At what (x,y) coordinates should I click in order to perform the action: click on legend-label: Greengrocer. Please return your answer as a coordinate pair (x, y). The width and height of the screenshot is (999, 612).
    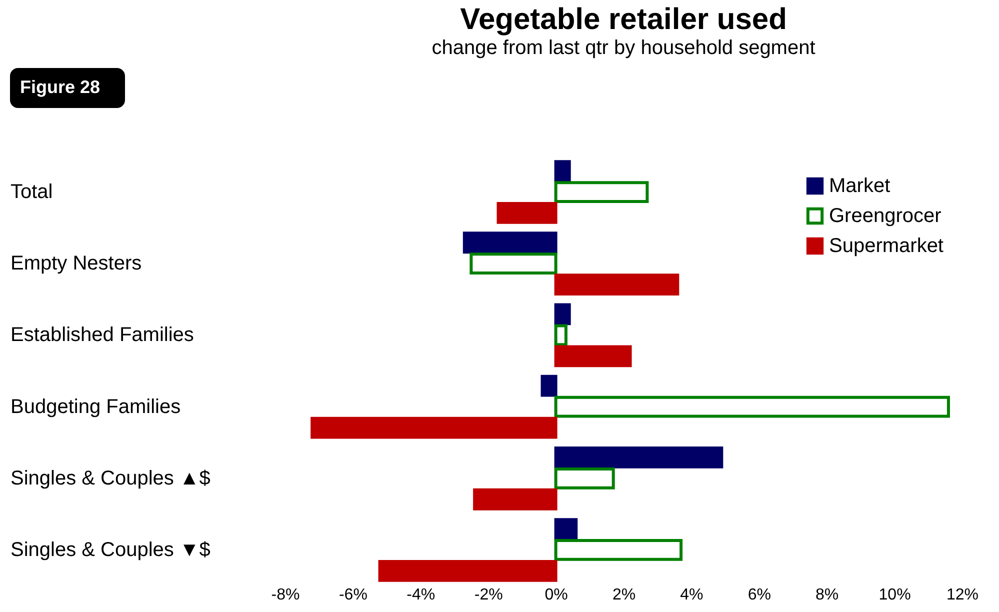
    Looking at the image, I should click on (885, 216).